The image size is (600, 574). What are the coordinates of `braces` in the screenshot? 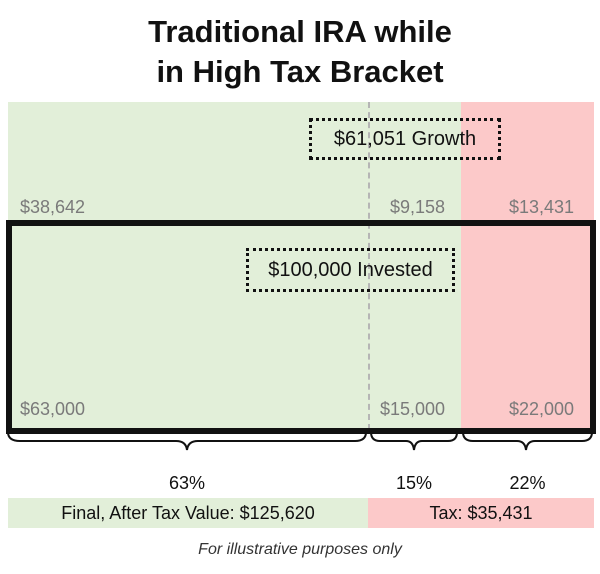 It's located at (300, 441).